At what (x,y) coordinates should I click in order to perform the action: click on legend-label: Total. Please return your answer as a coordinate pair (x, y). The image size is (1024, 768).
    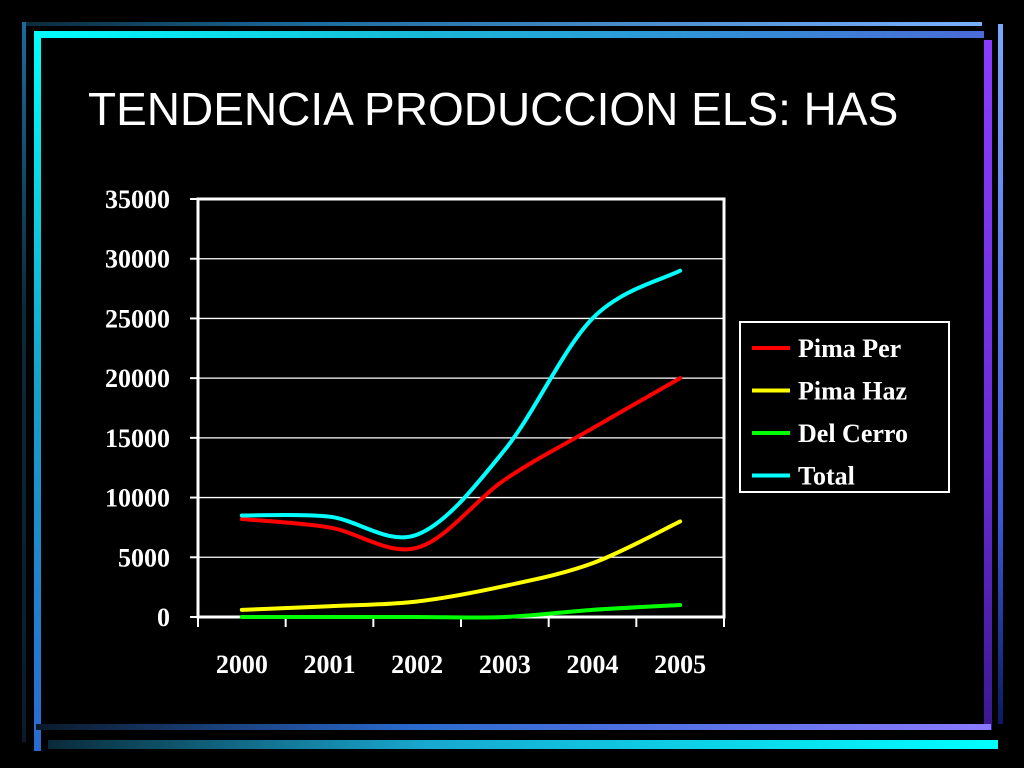
    Looking at the image, I should click on (826, 476).